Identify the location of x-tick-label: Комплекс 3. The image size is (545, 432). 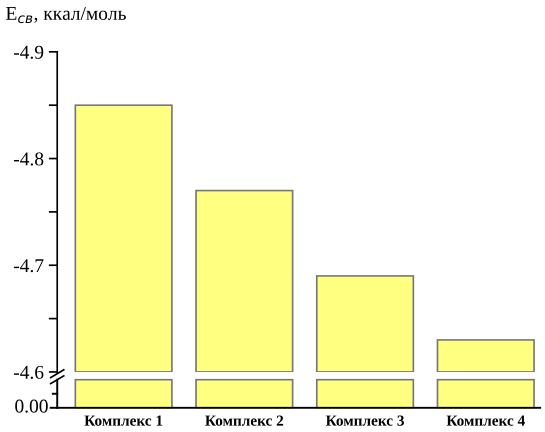
(365, 420).